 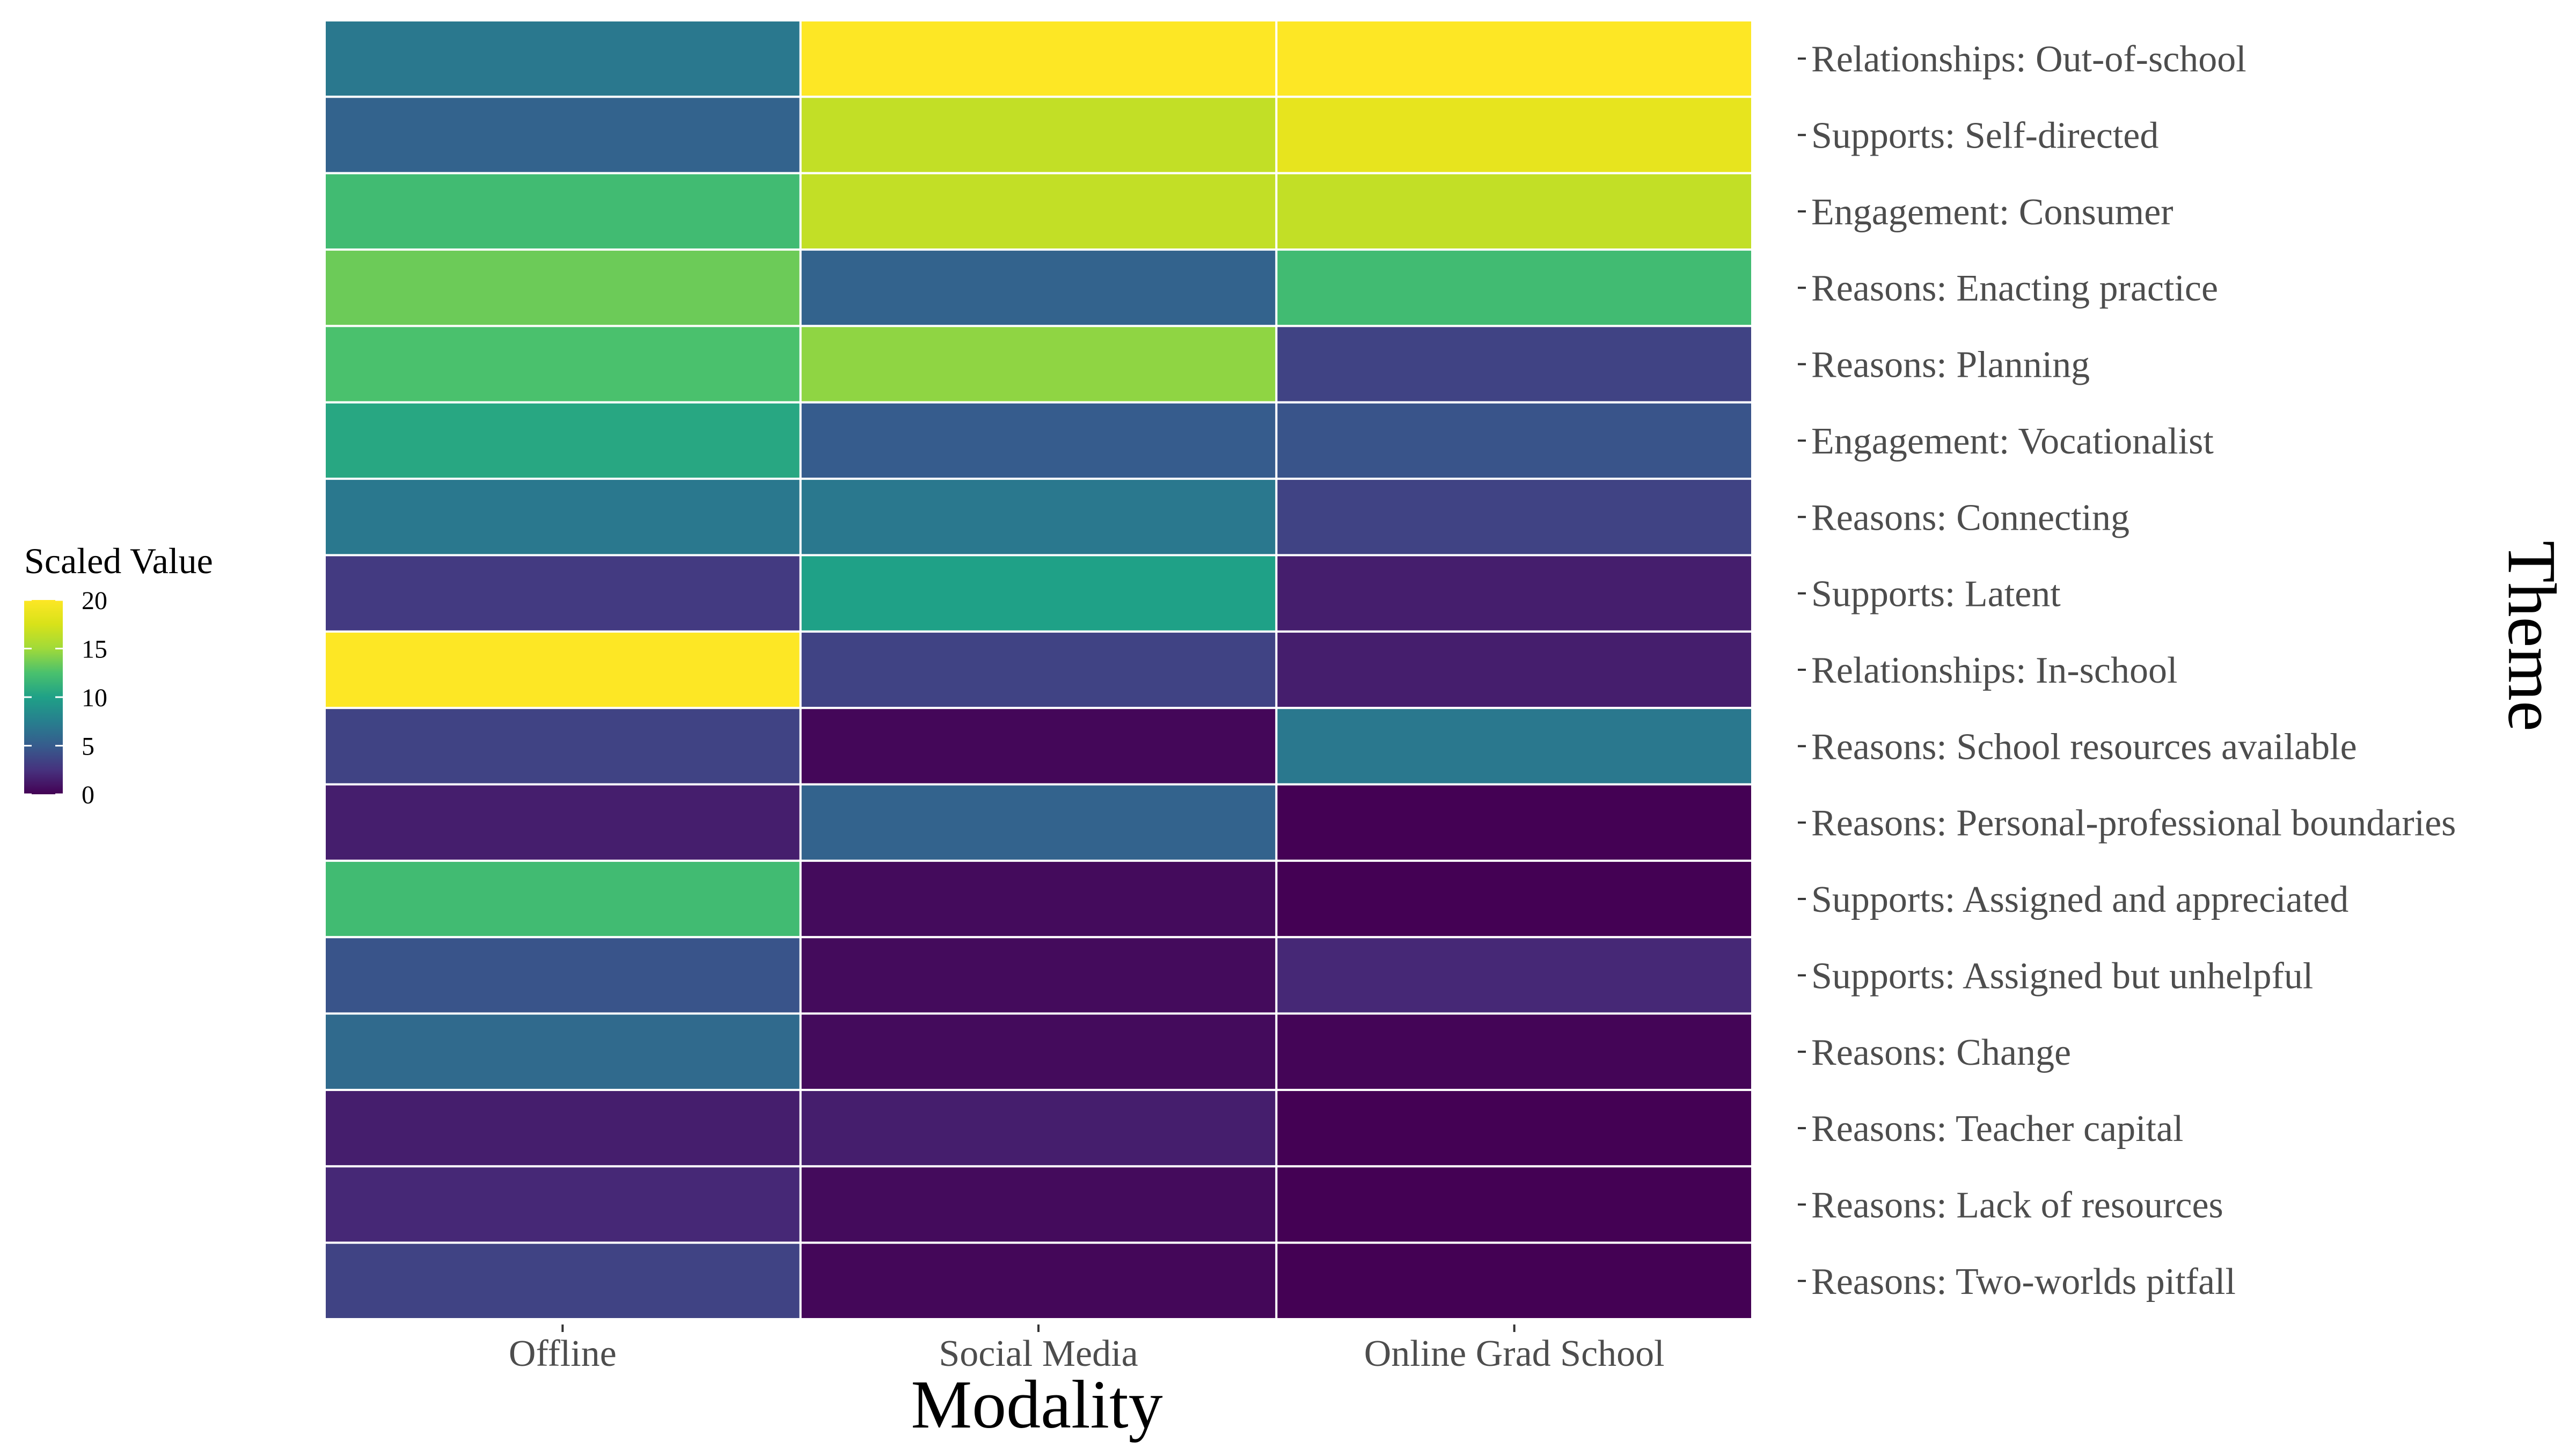 I want to click on y-tick-label: Supports: Assigned but unhelpful, so click(x=2062, y=976).